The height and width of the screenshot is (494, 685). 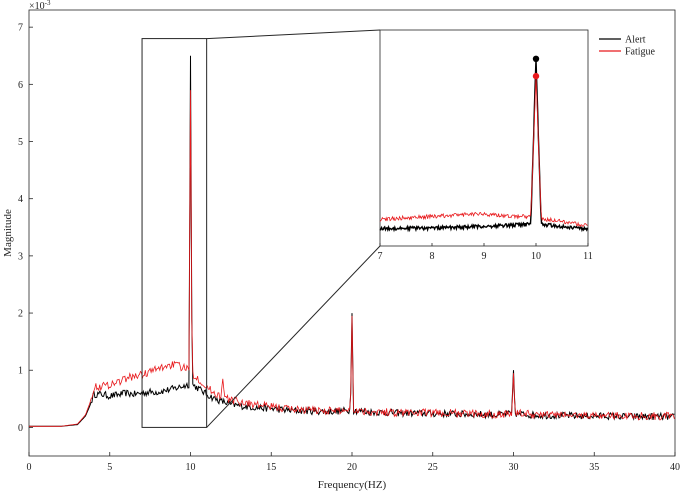 What do you see at coordinates (536, 76) in the screenshot?
I see `fatigue-peak-marker` at bounding box center [536, 76].